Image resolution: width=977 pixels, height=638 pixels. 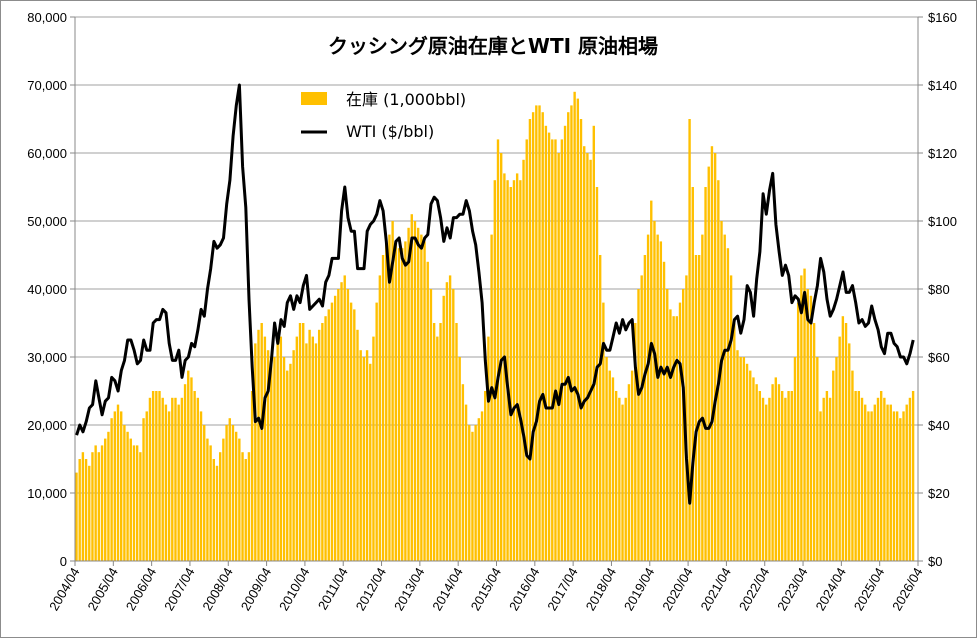 What do you see at coordinates (409, 589) in the screenshot?
I see `x-tick-label: 2013/04` at bounding box center [409, 589].